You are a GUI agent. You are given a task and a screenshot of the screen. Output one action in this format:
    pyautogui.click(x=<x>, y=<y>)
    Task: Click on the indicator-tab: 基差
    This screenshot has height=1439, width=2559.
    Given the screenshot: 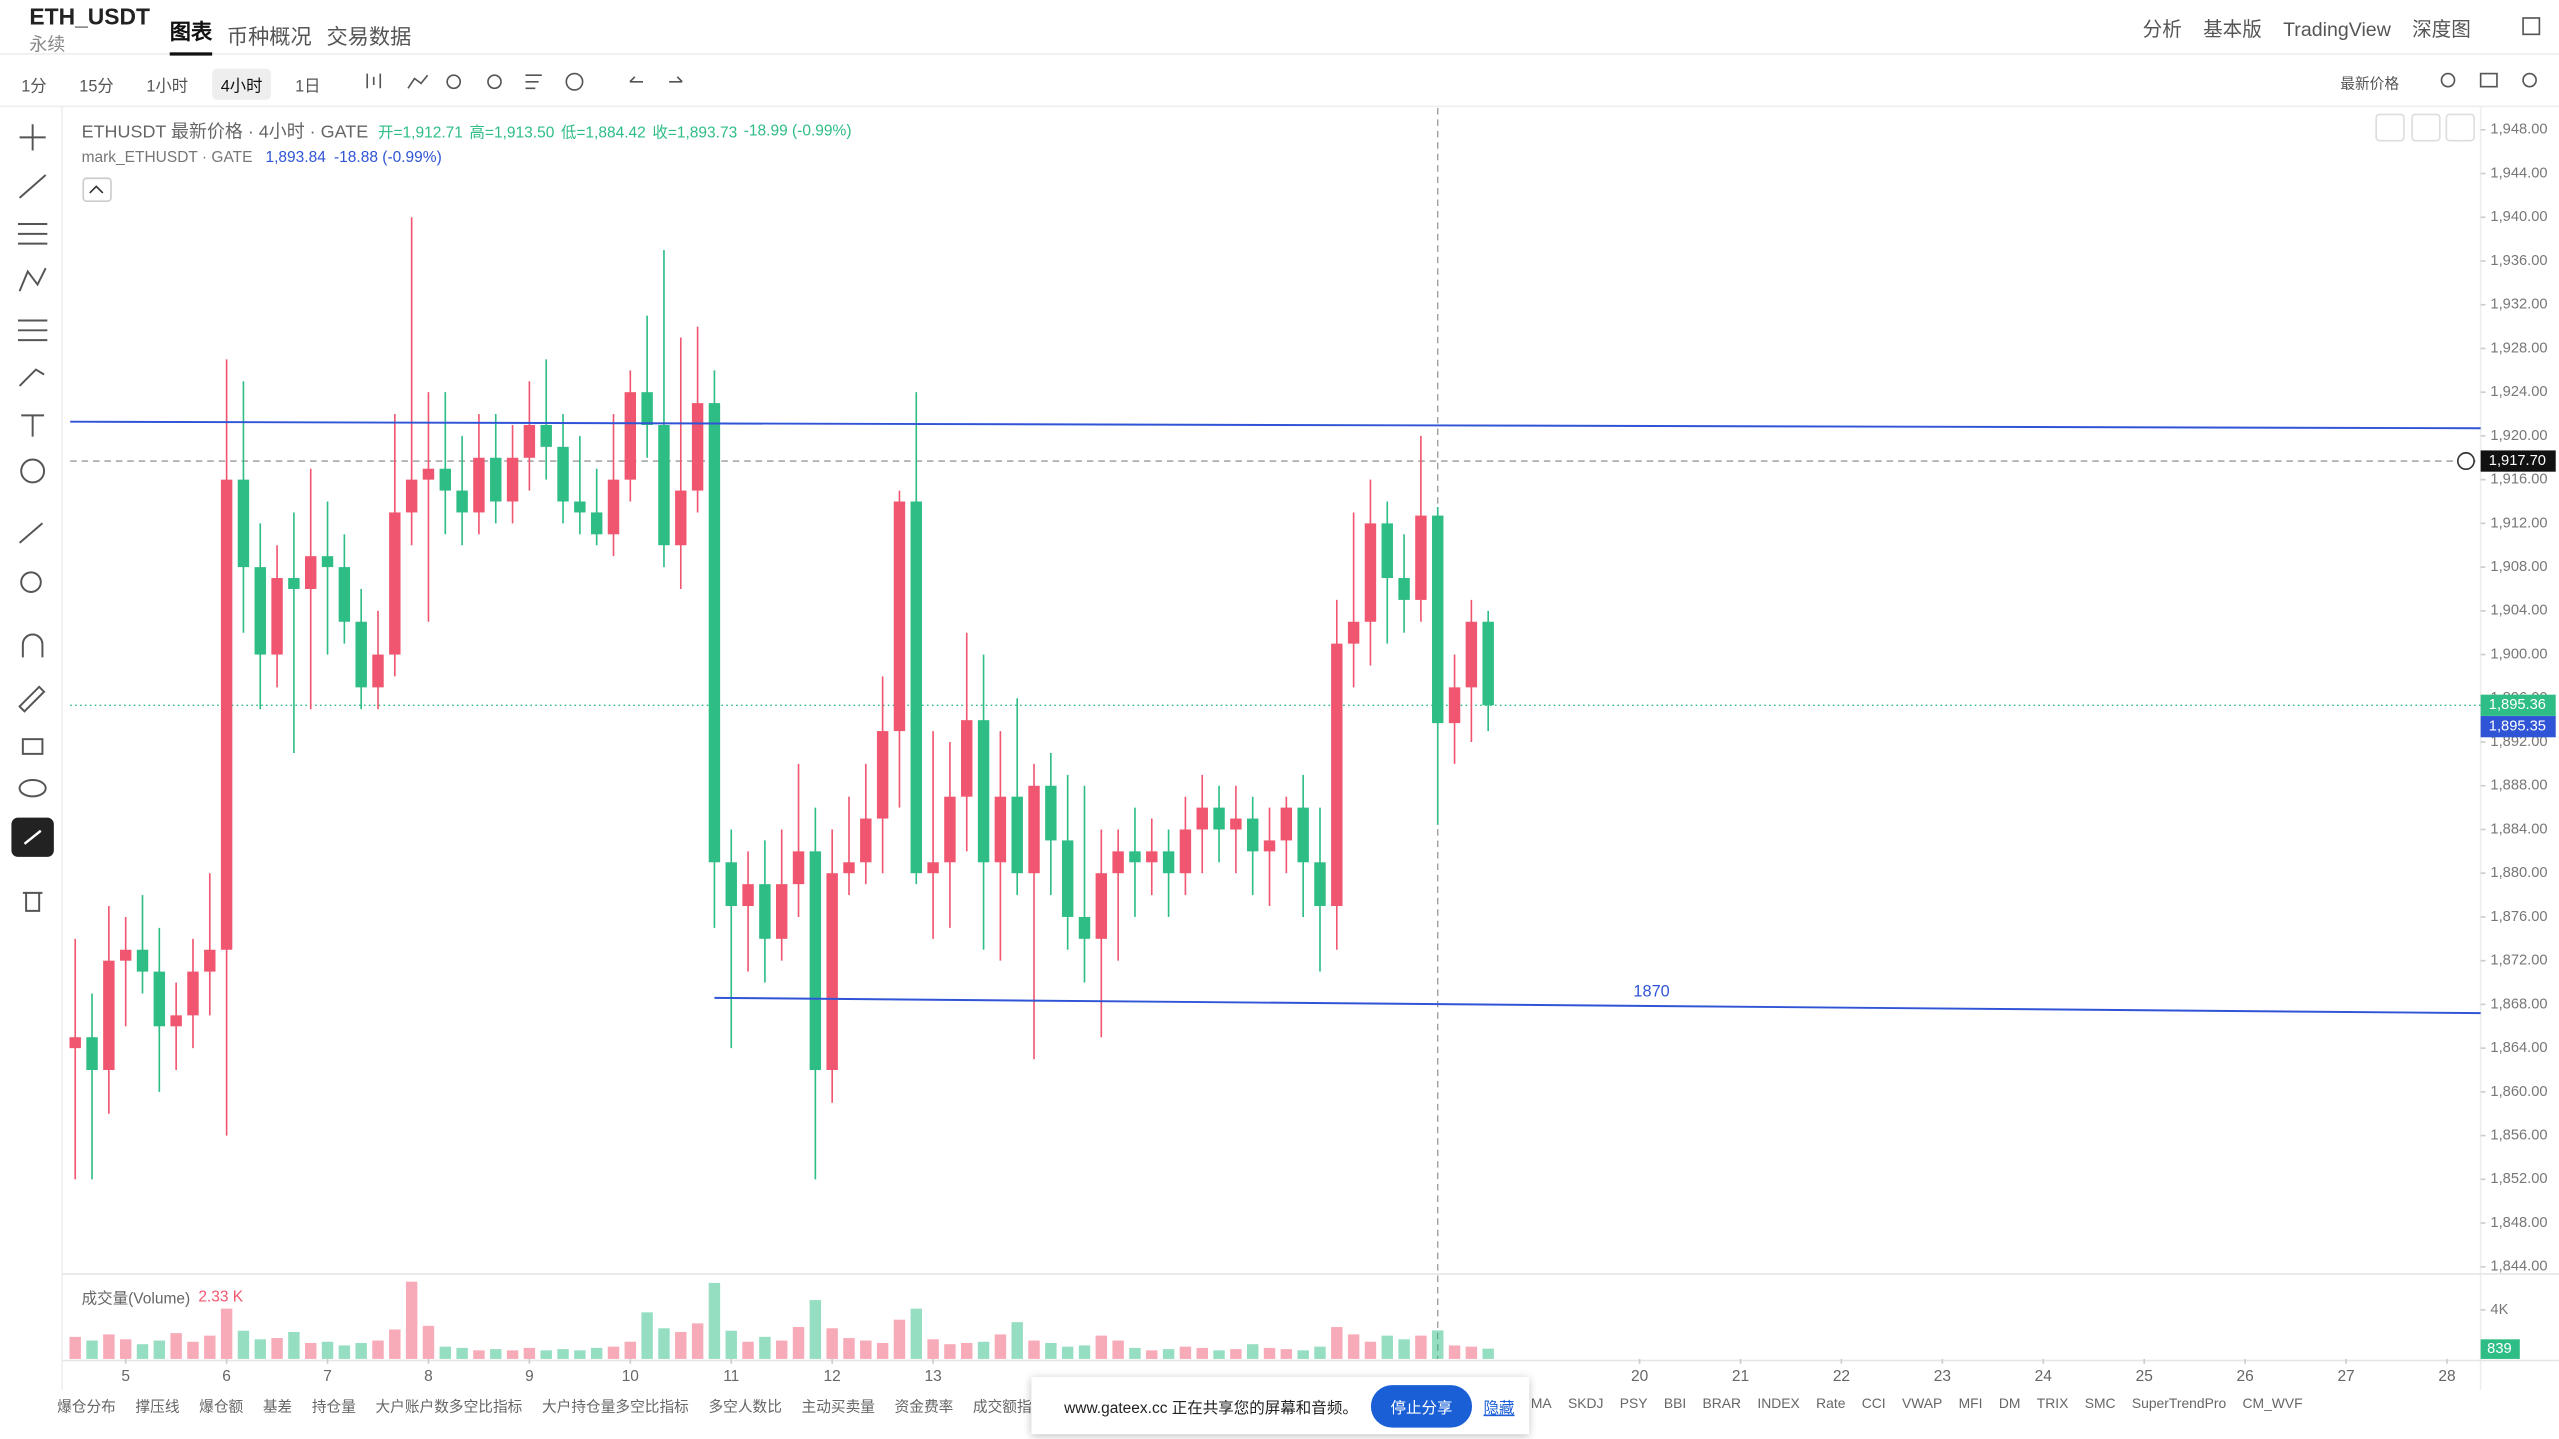 What is the action you would take?
    pyautogui.click(x=277, y=1406)
    